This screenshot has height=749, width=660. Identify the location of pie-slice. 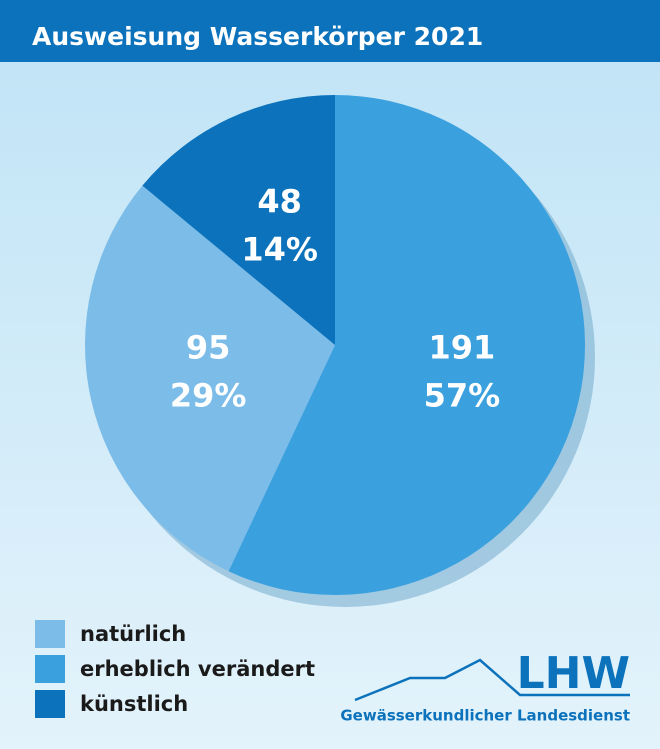
(238, 220).